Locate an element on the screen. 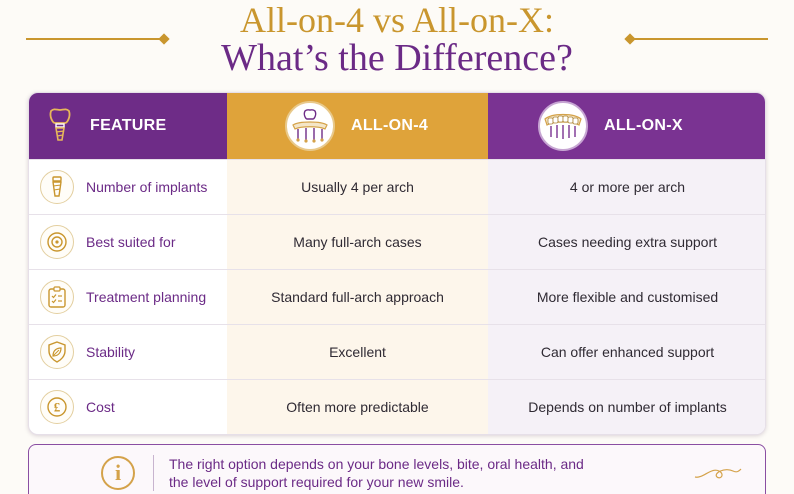  note-divider is located at coordinates (153, 473).